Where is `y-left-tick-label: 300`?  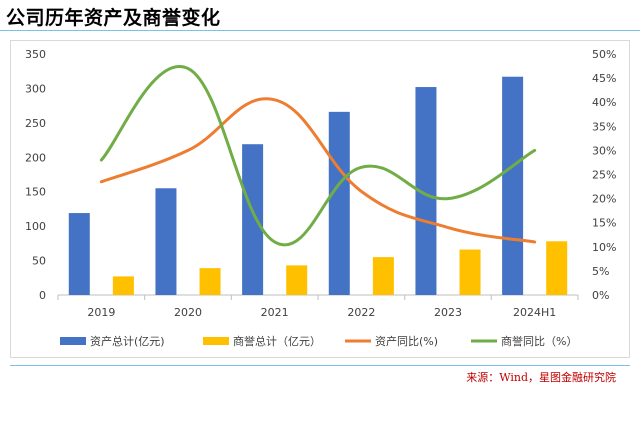
y-left-tick-label: 300 is located at coordinates (35, 88).